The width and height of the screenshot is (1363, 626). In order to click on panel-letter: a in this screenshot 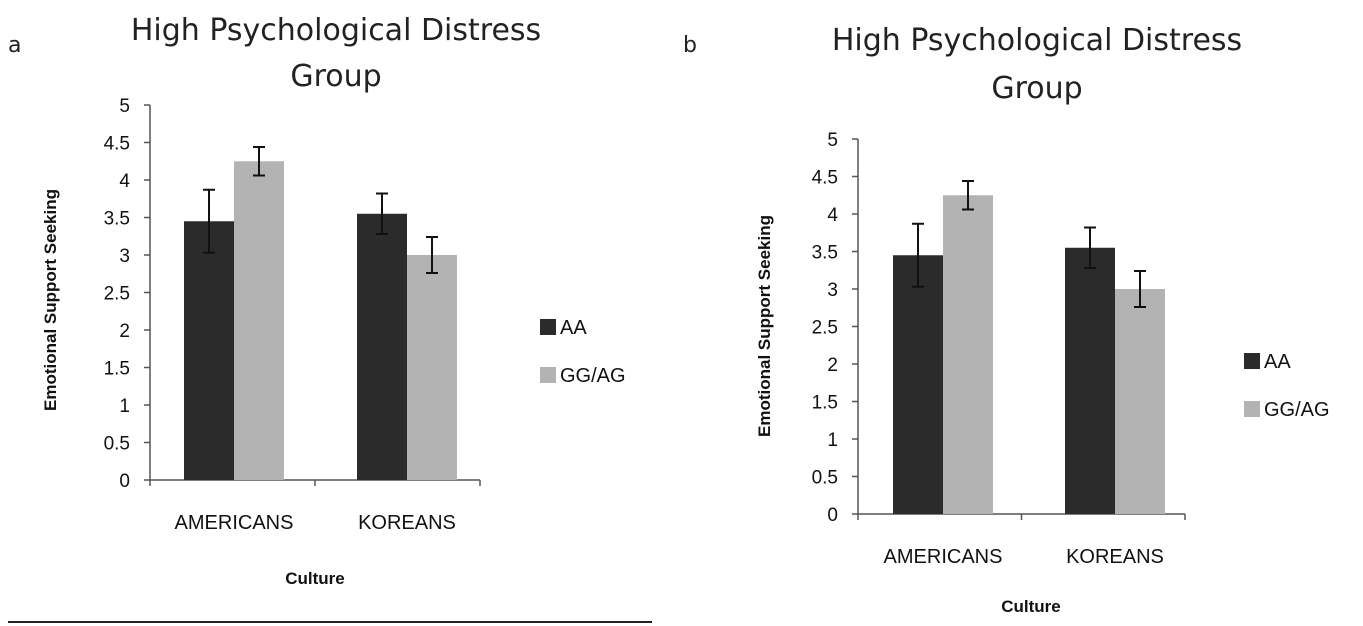, I will do `click(14, 45)`.